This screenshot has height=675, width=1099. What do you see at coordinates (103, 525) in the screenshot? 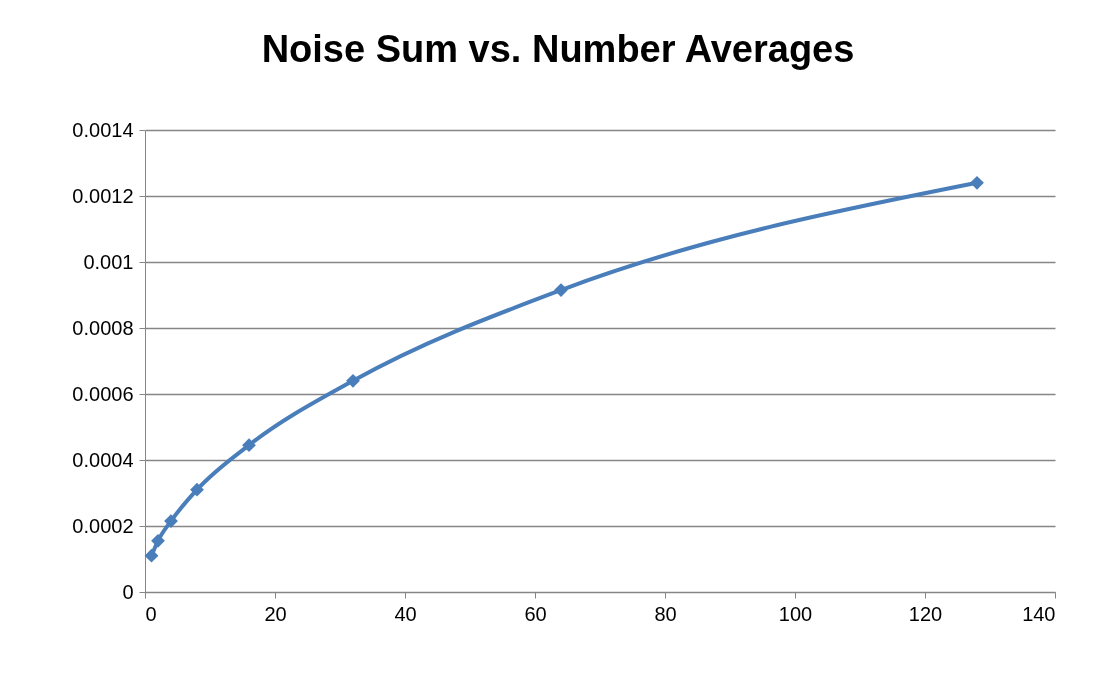
I see `y-tick-label: 0.0002` at bounding box center [103, 525].